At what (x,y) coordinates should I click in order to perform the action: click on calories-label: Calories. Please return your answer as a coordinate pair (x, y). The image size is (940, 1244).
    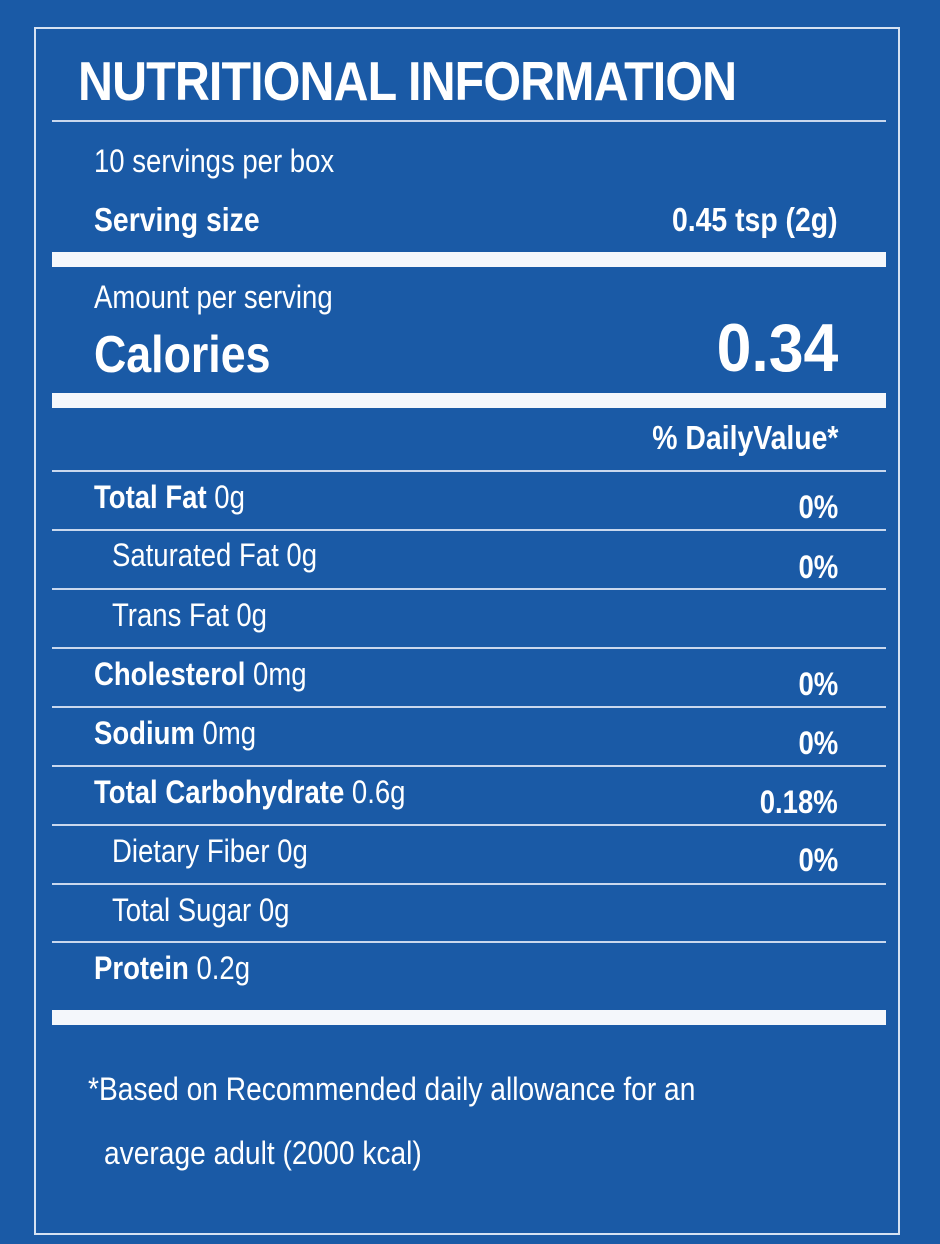
    Looking at the image, I should click on (182, 355).